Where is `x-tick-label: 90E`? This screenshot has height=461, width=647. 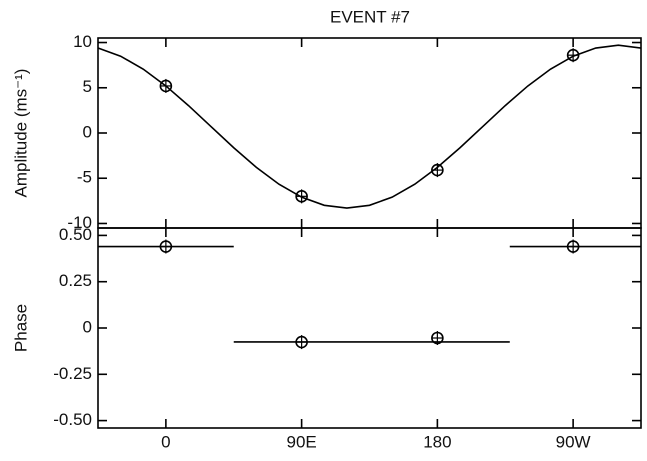
x-tick-label: 90E is located at coordinates (302, 441).